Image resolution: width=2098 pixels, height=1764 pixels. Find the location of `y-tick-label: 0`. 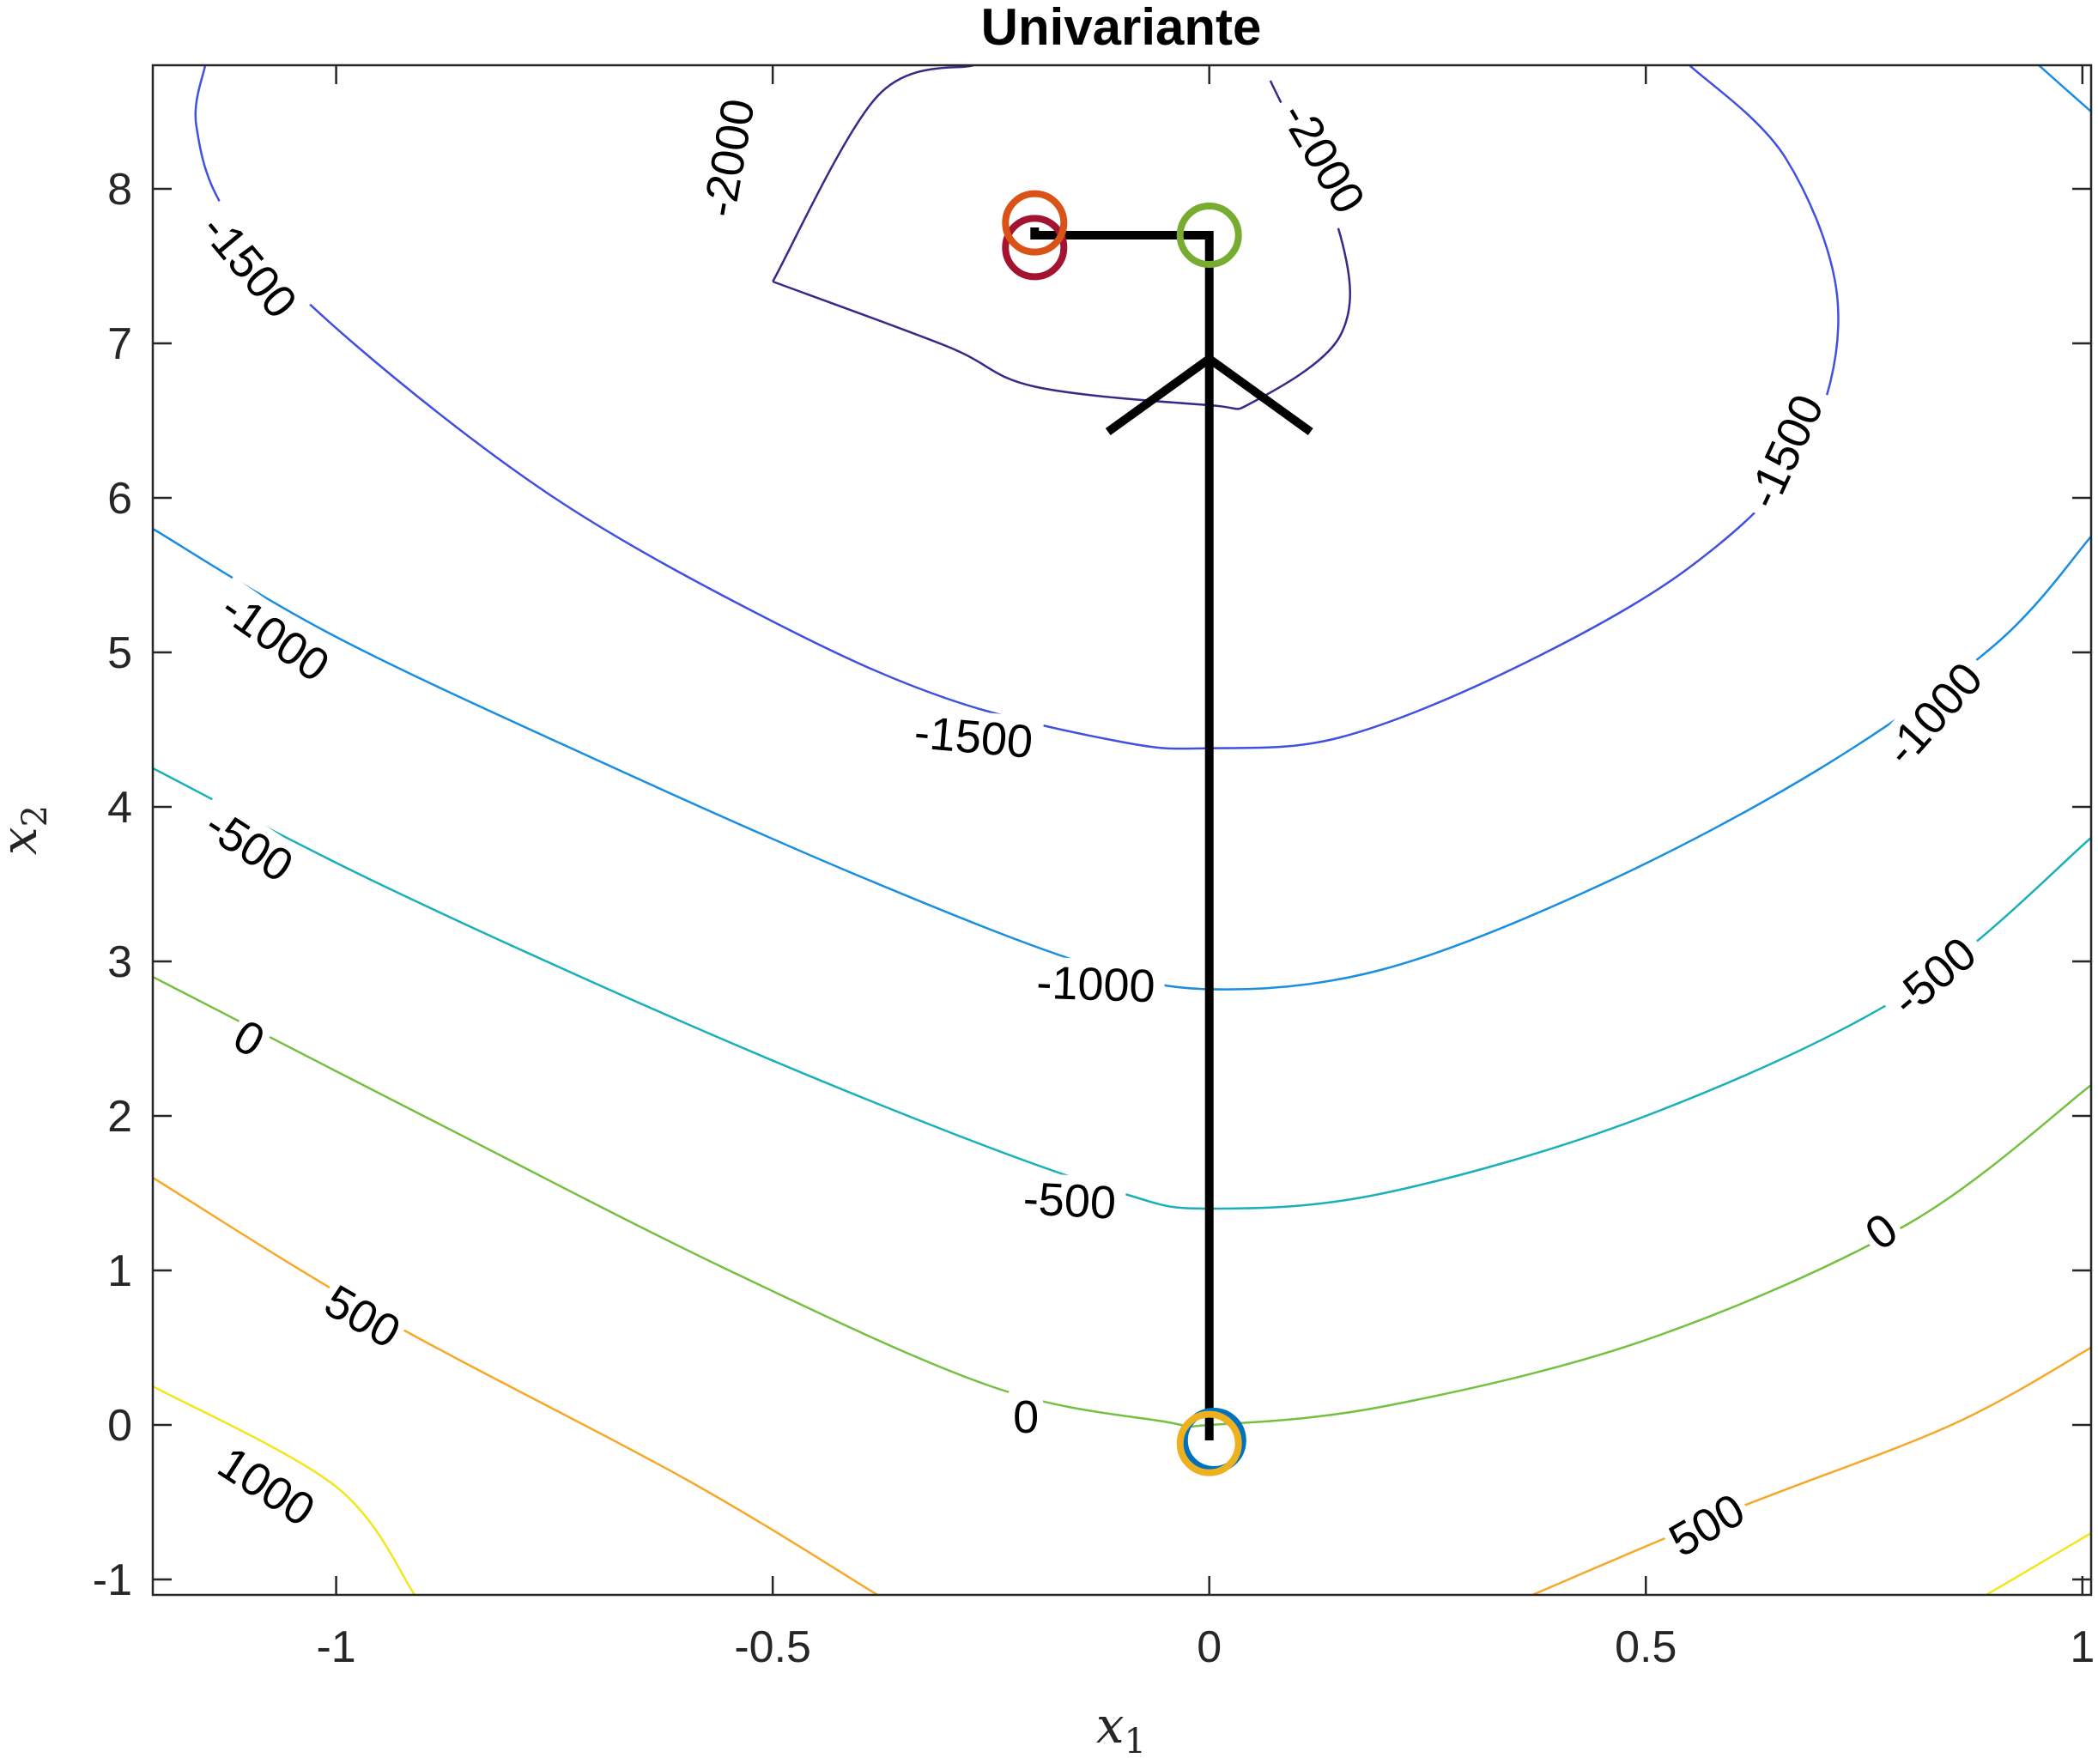

y-tick-label: 0 is located at coordinates (119, 1426).